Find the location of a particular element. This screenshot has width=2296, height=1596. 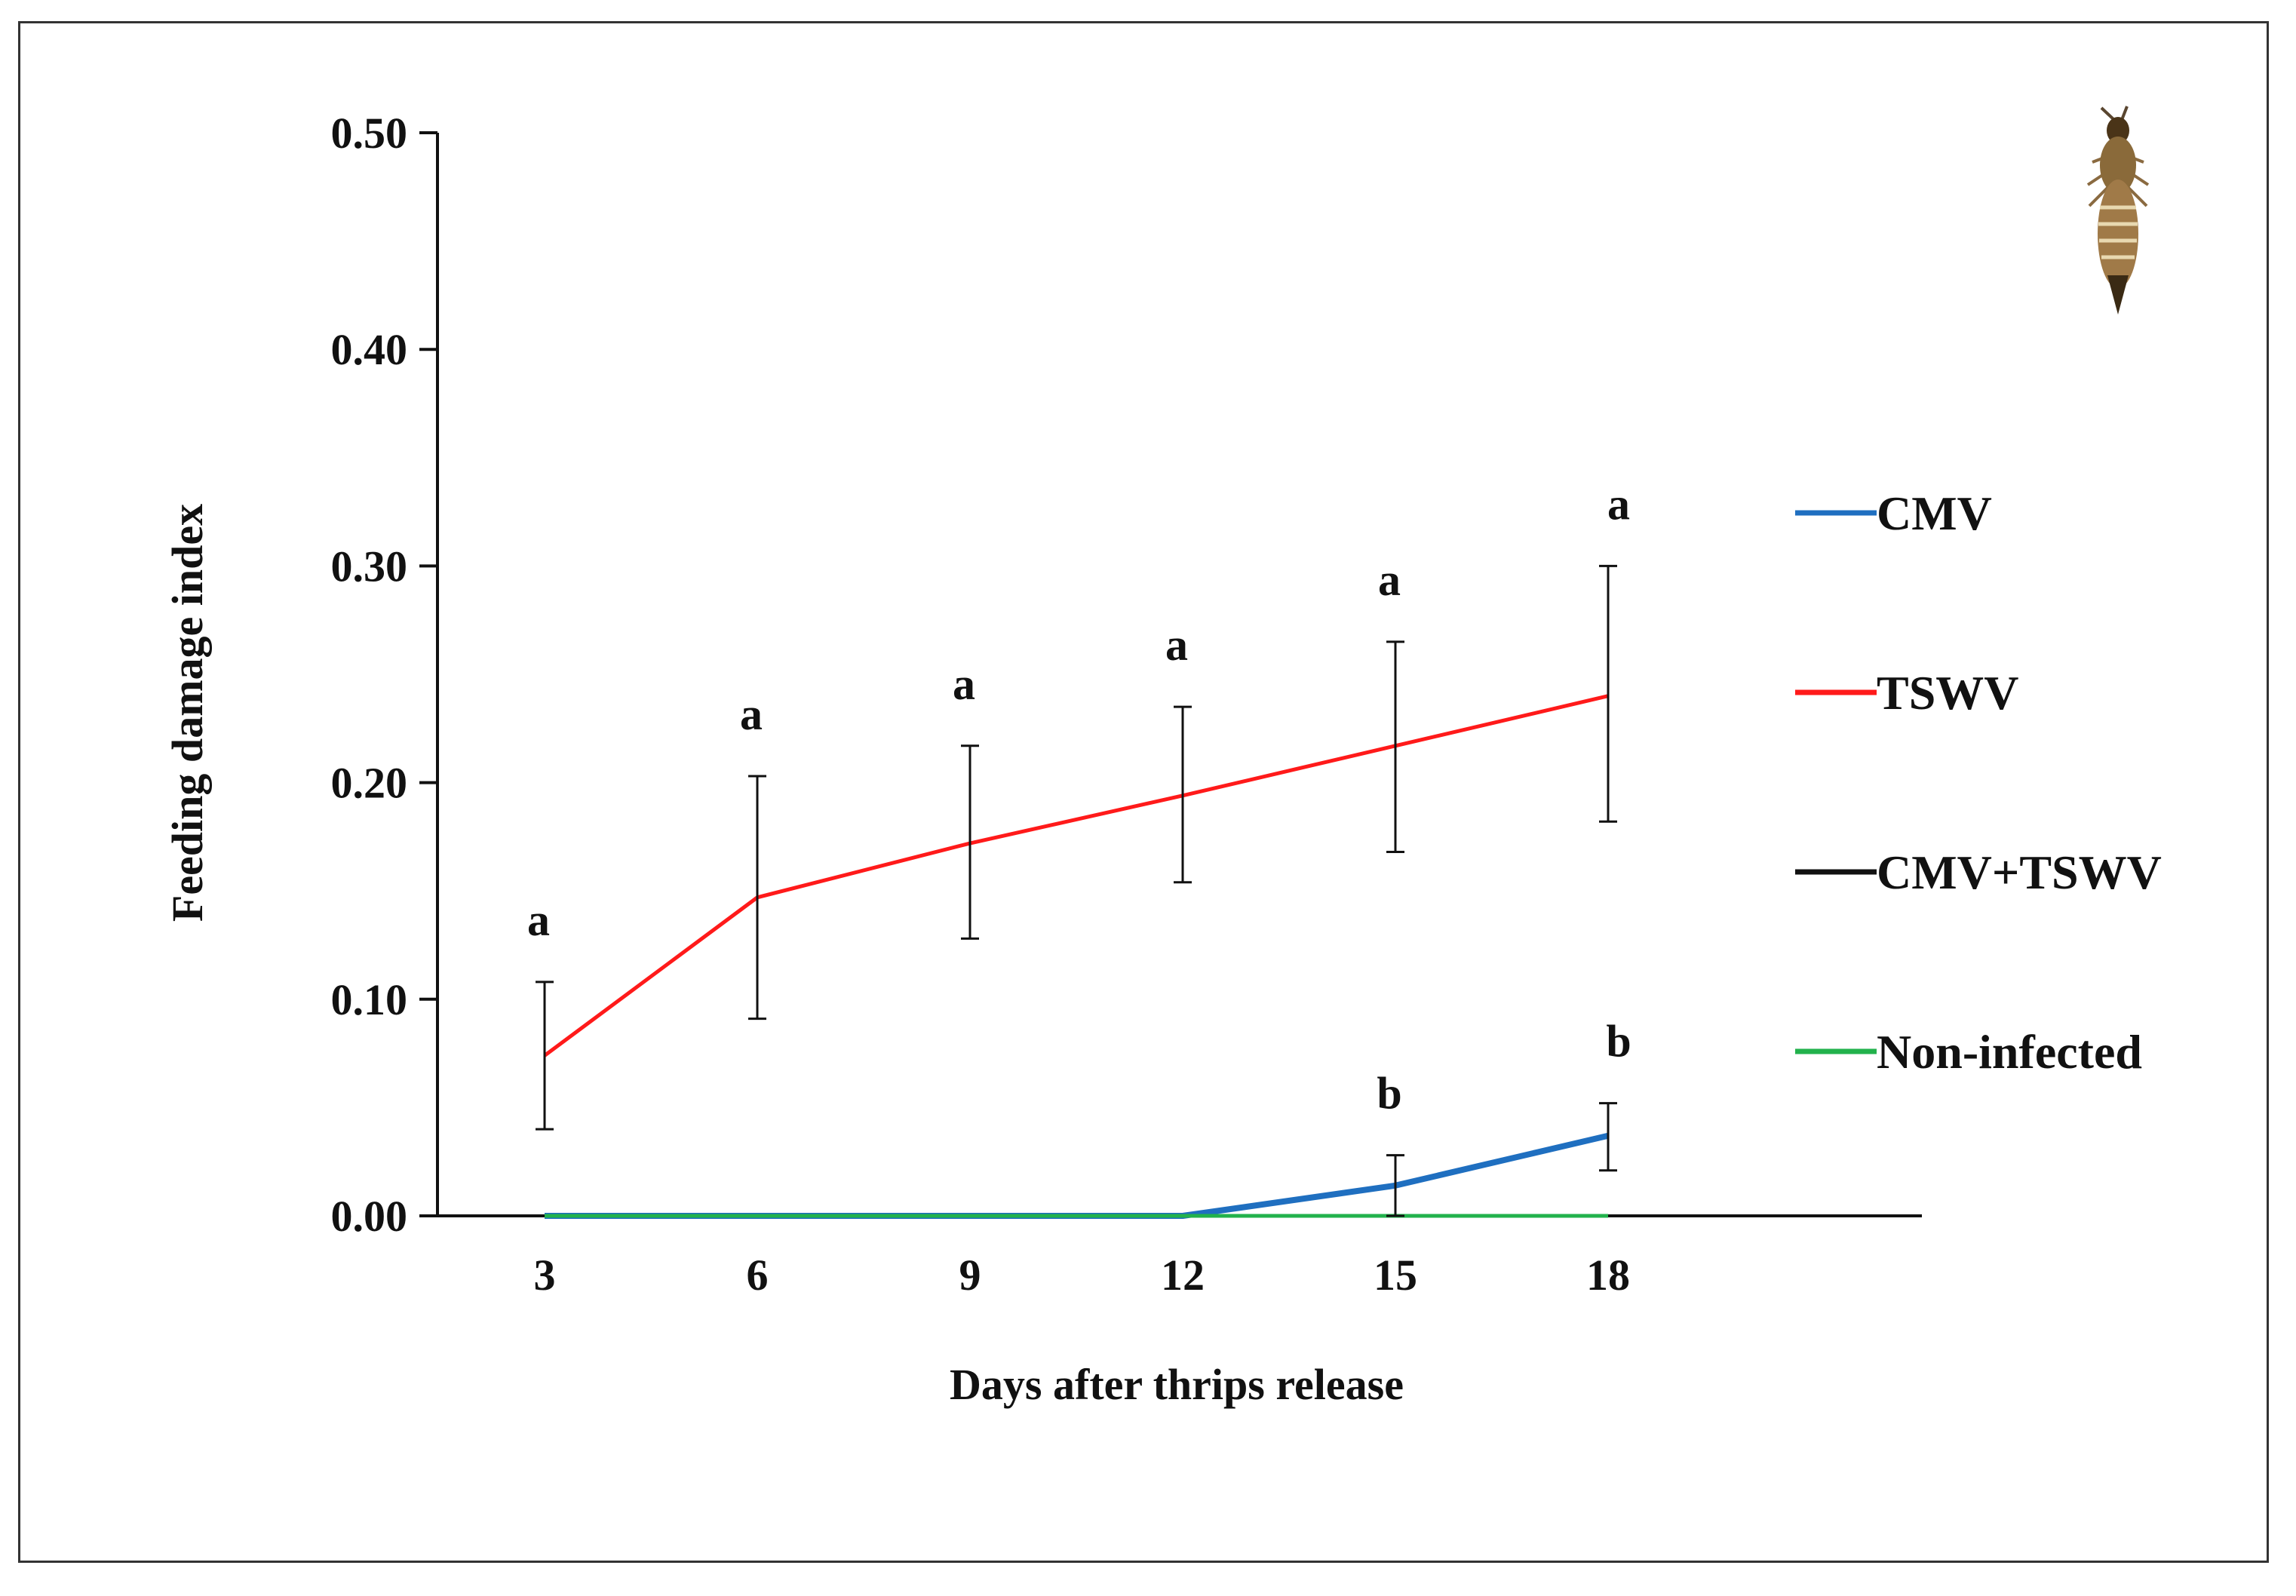

x-tick-label: 18 is located at coordinates (1608, 1275).